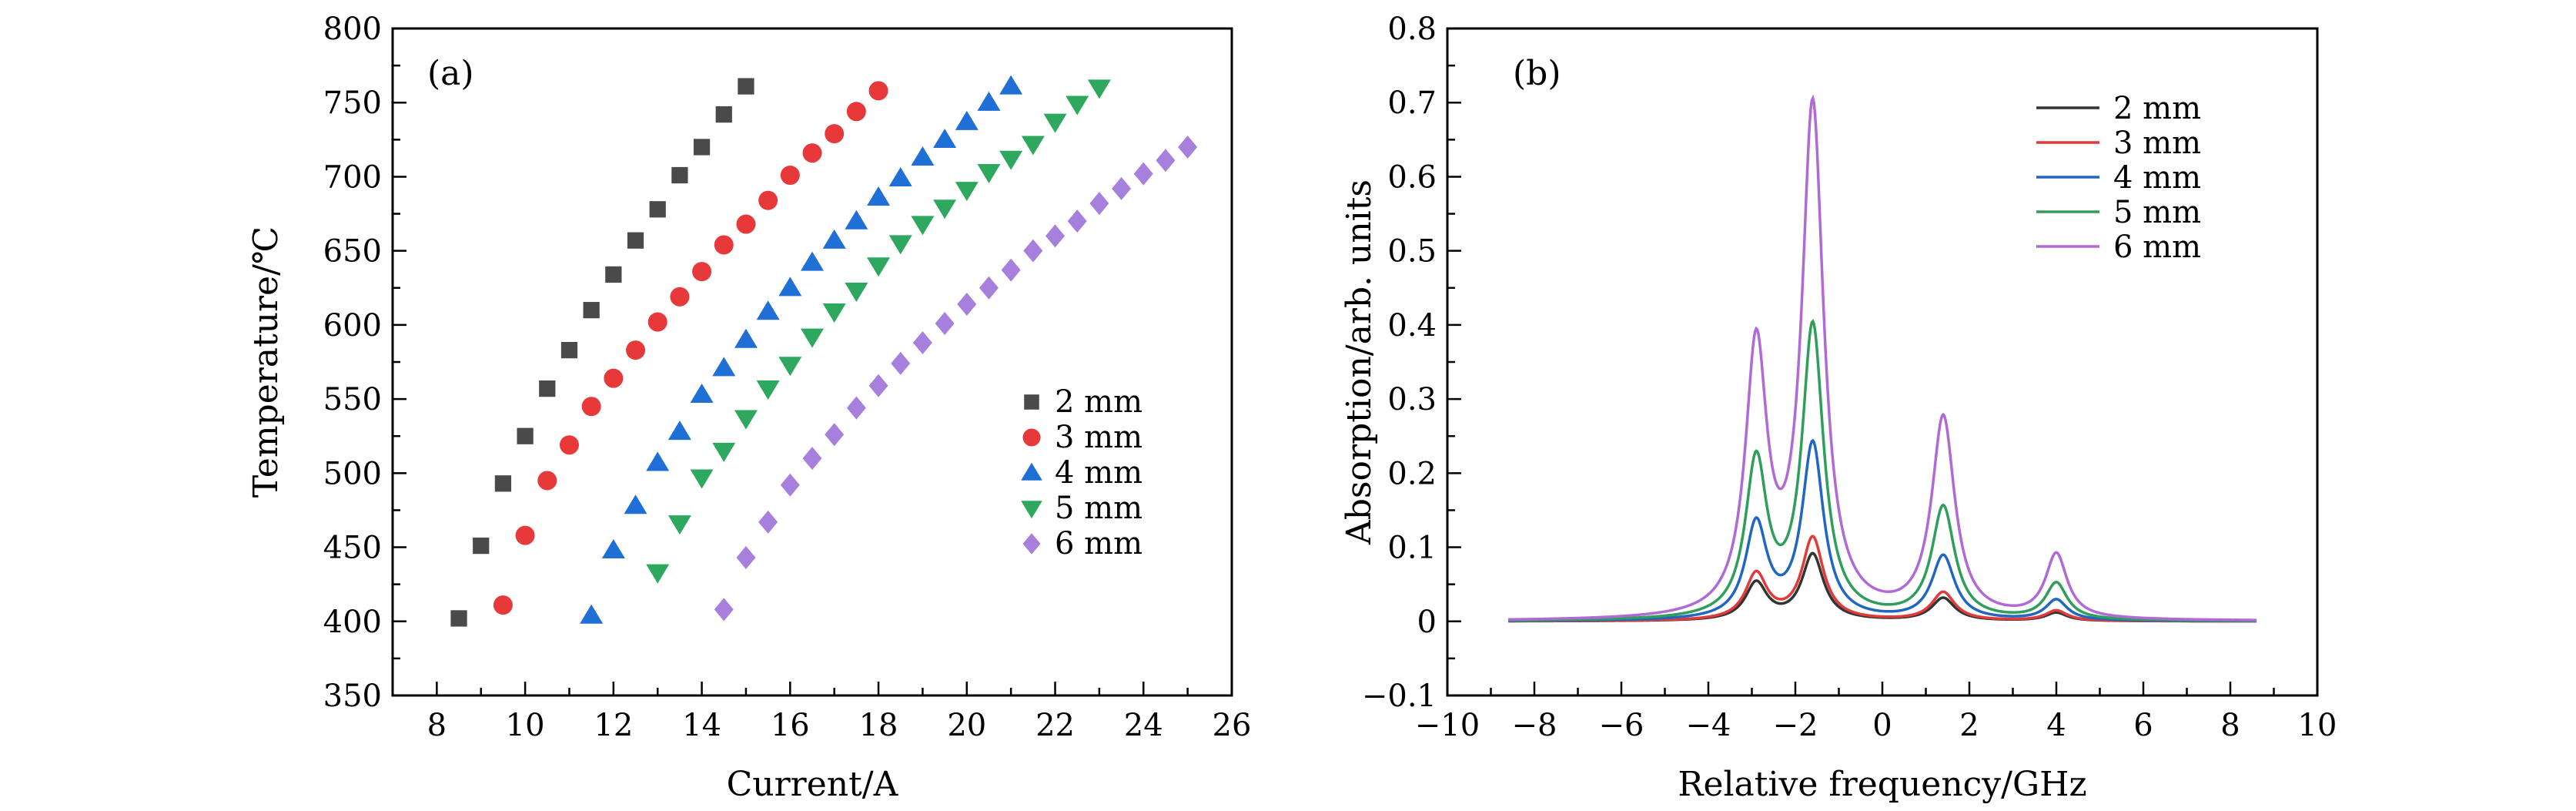  What do you see at coordinates (1400, 696) in the screenshot?
I see `y-tick-label: −0.1` at bounding box center [1400, 696].